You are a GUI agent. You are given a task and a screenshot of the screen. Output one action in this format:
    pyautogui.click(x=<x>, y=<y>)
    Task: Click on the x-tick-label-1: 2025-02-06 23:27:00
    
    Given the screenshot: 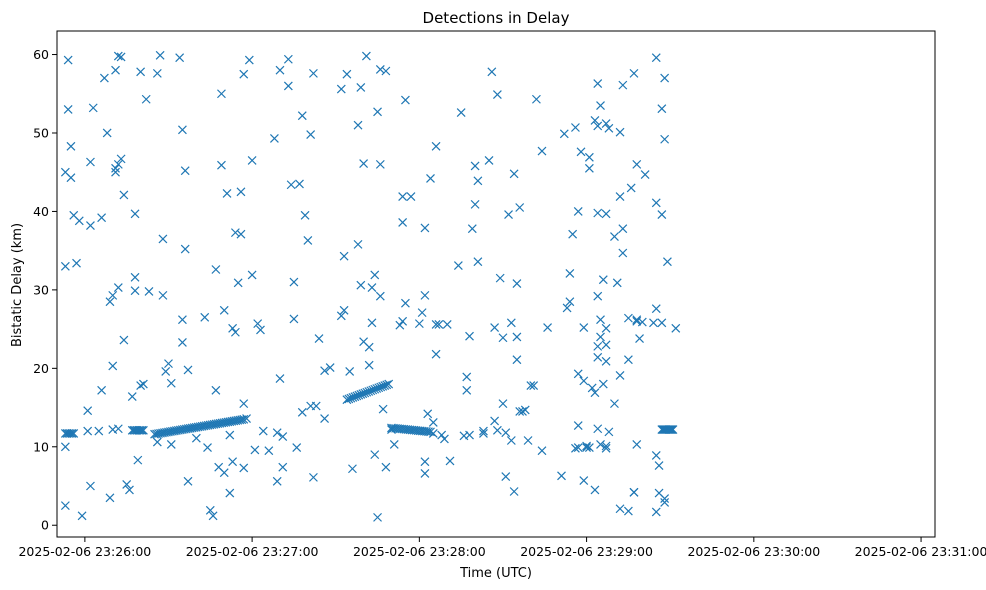 What is the action you would take?
    pyautogui.click(x=252, y=551)
    